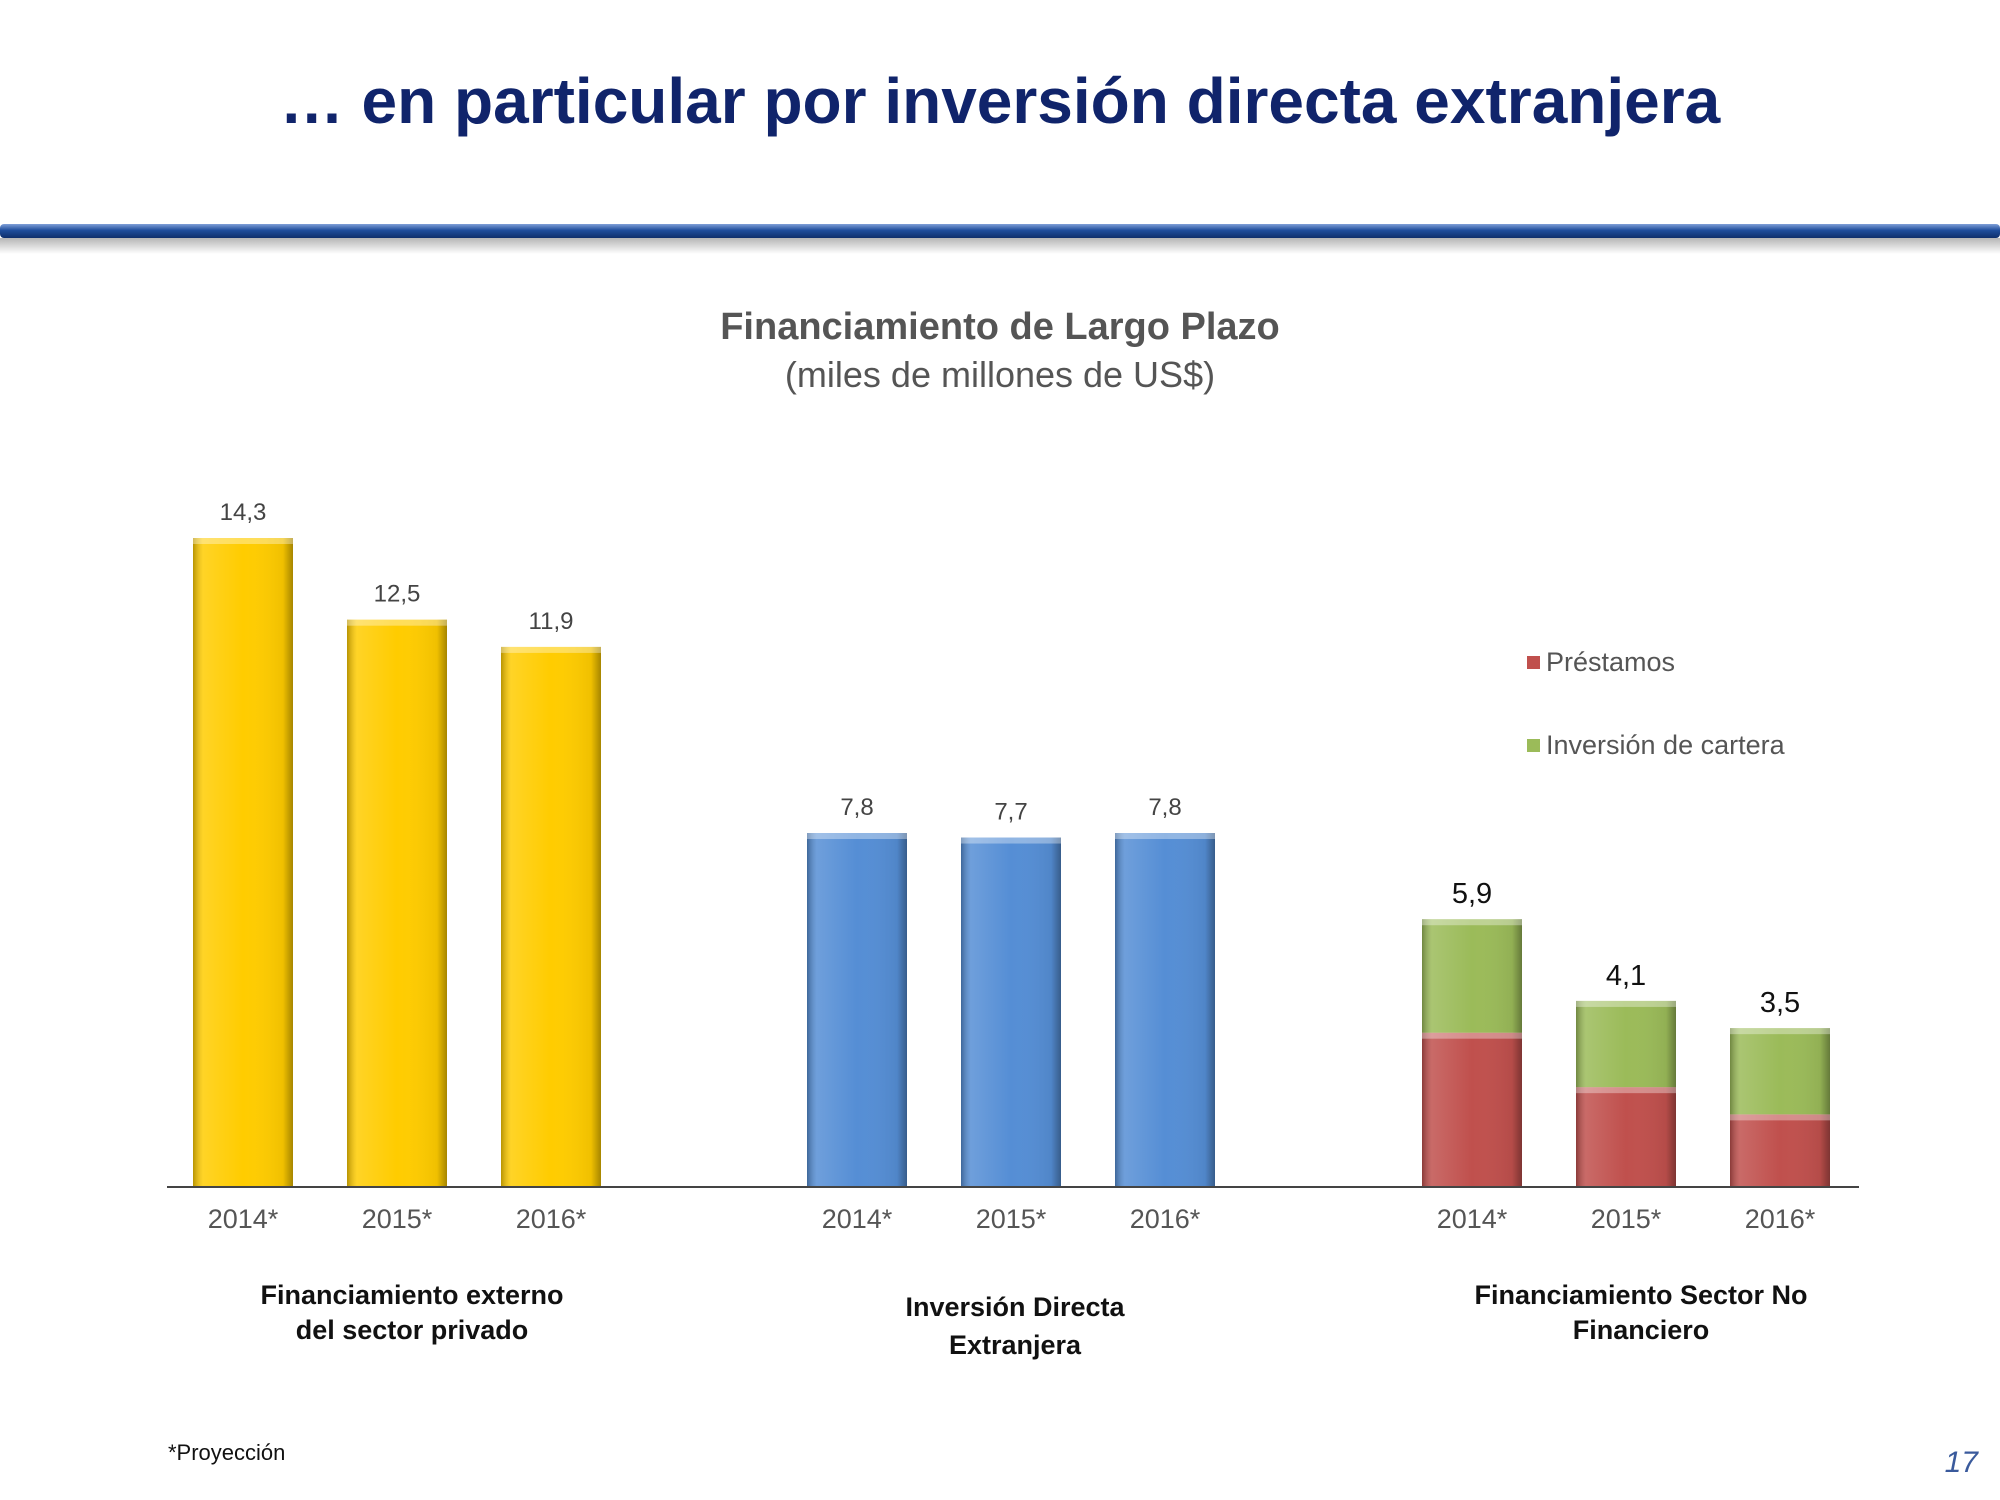 The height and width of the screenshot is (1500, 2000). I want to click on group-caption-1-line1: Financiamiento externo, so click(412, 1295).